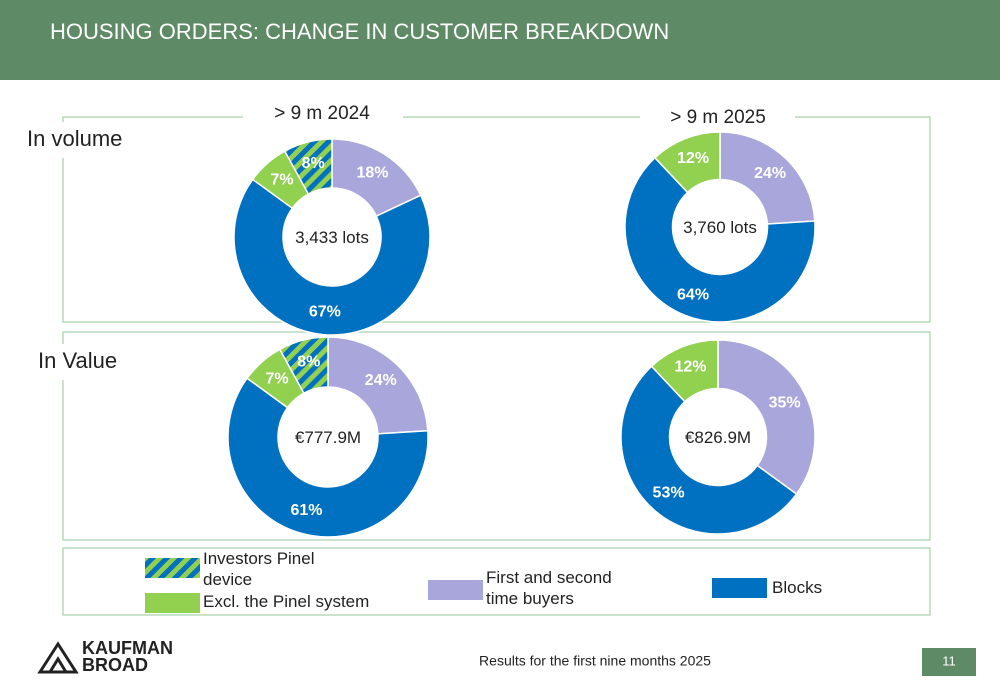 The image size is (1000, 685). What do you see at coordinates (307, 510) in the screenshot?
I see `value-label: 61%` at bounding box center [307, 510].